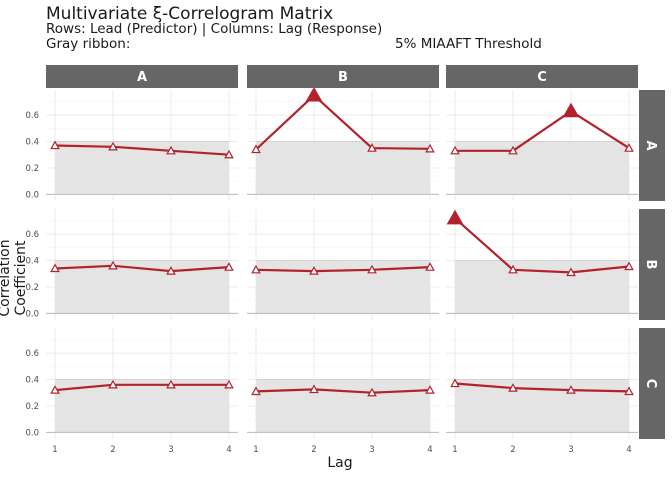 The image size is (672, 480). Describe the element at coordinates (190, 14) in the screenshot. I see `chart-title: Multivariate ξ-Correlogram Matrix` at that location.